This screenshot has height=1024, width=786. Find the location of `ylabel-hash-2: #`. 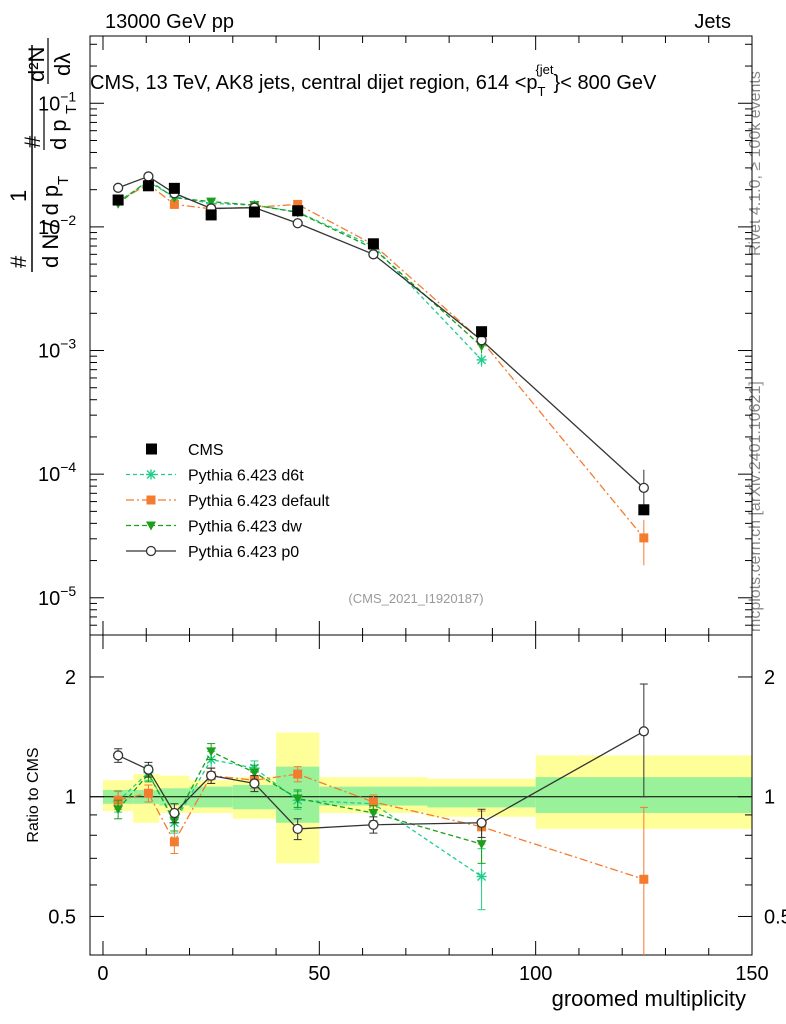

ylabel-hash-2: # is located at coordinates (32, 141).